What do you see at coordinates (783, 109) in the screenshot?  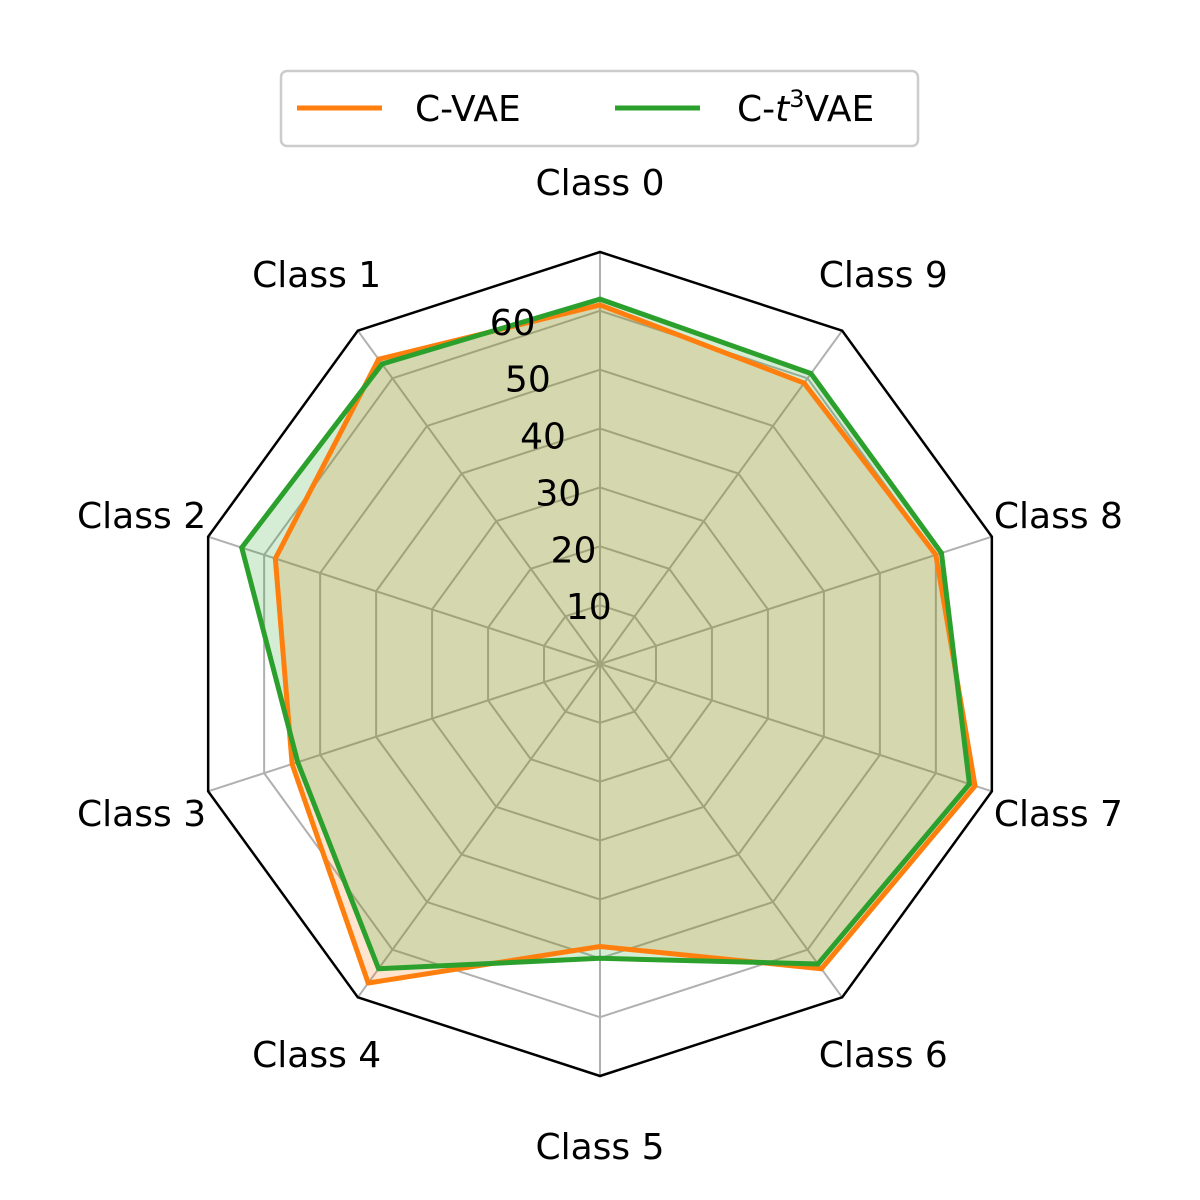 I see `legend-label-c-t3vae-var: t` at bounding box center [783, 109].